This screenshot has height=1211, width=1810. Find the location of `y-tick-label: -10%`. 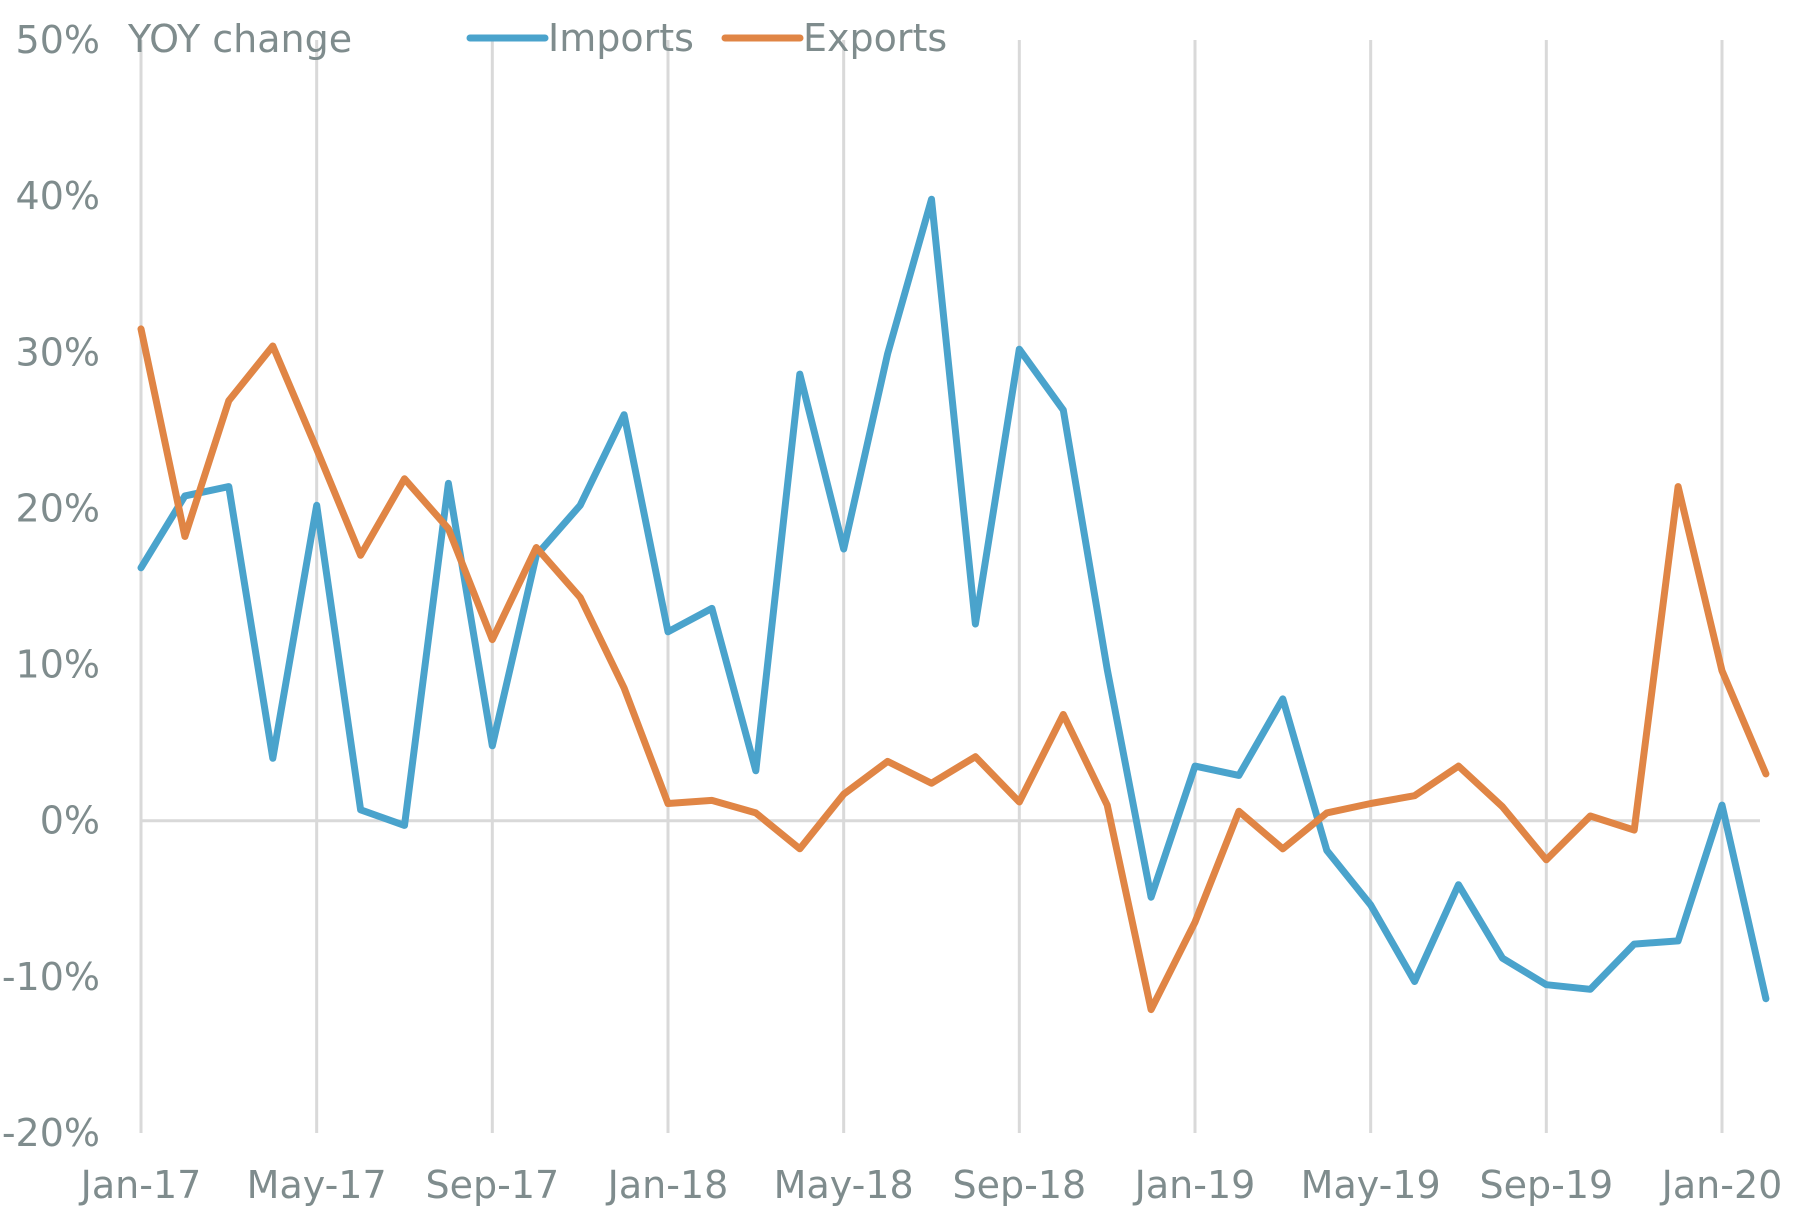

y-tick-label: -10% is located at coordinates (51, 977).